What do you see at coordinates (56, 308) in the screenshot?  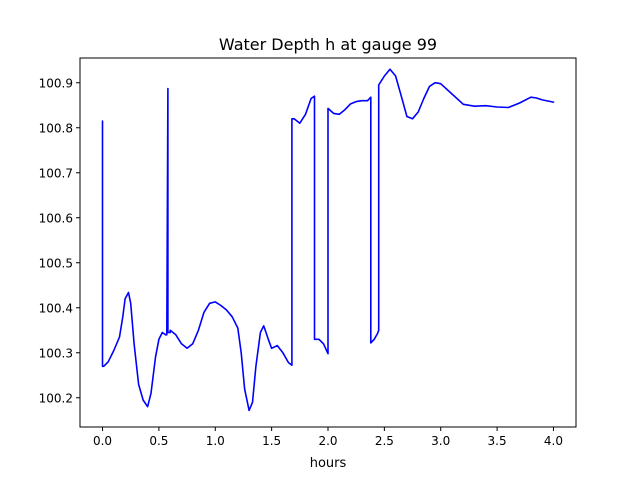 I see `y-tick-label: 100.4` at bounding box center [56, 308].